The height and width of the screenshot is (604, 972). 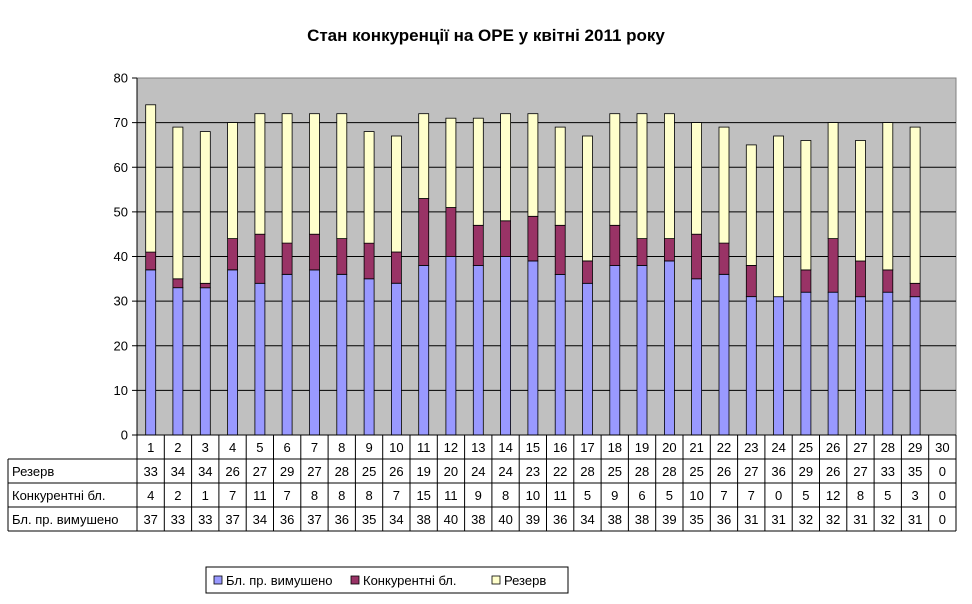 I want to click on data-label: 35, so click(x=915, y=471).